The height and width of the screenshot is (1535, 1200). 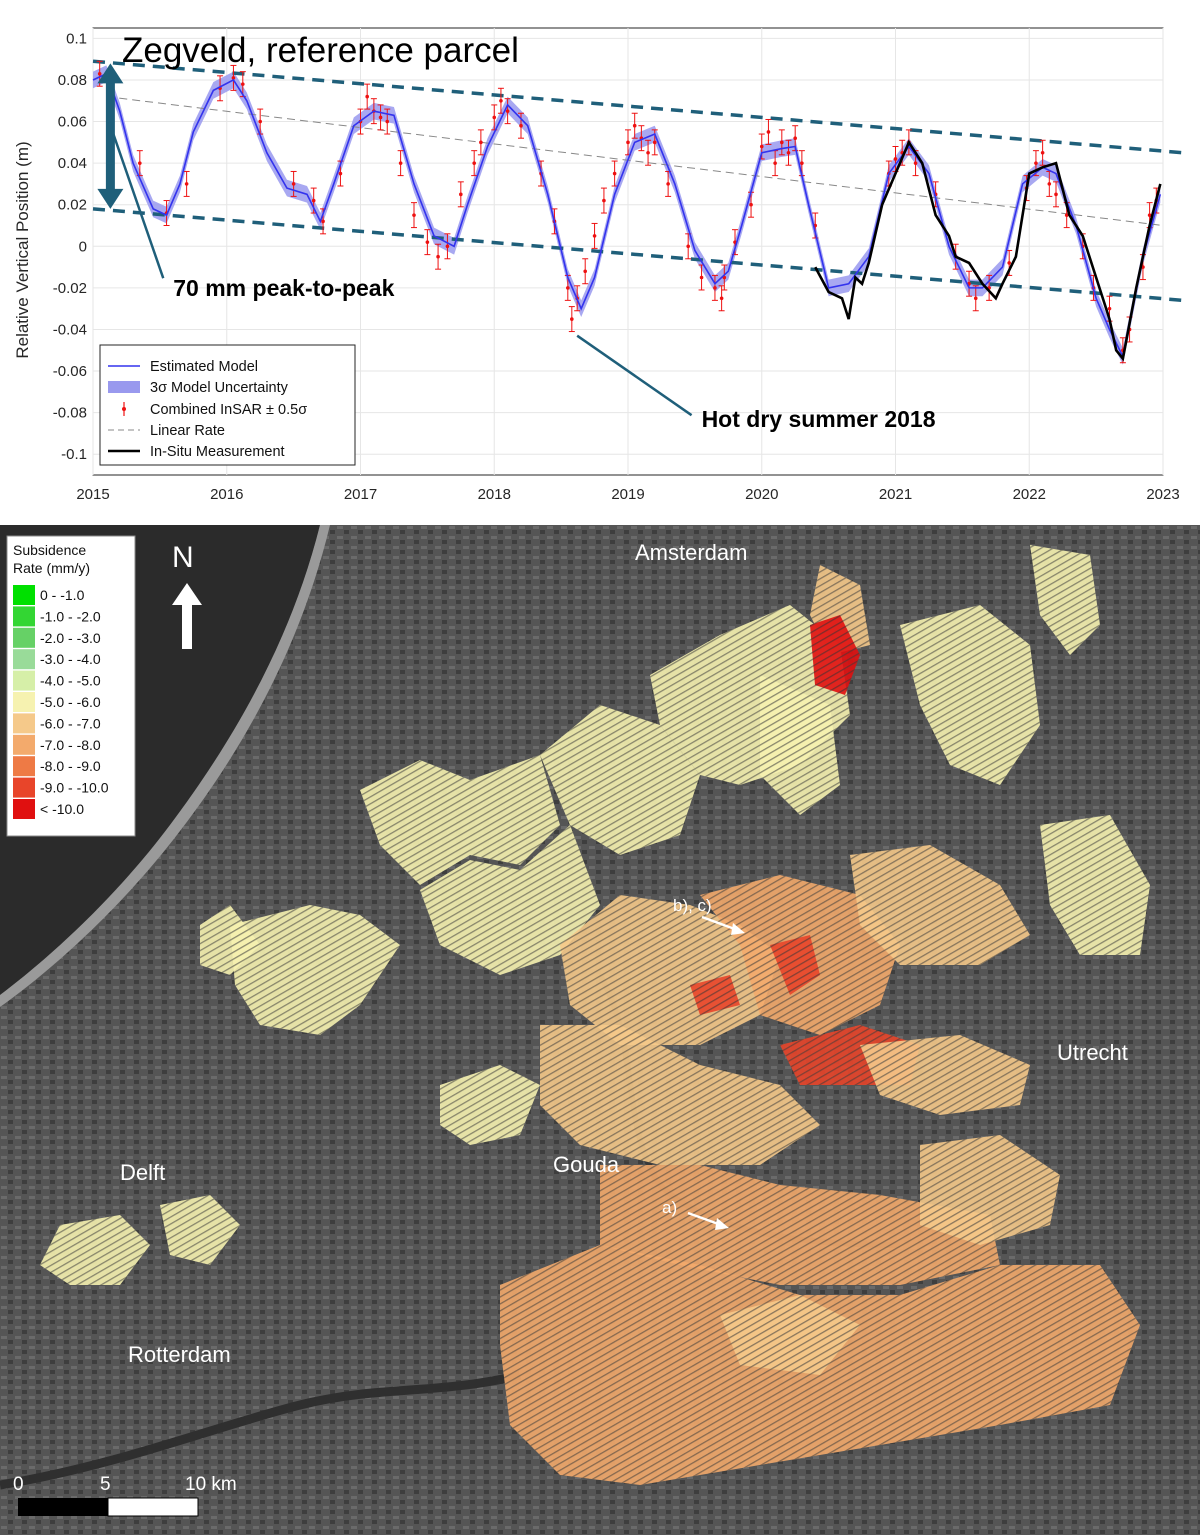 I want to click on city-delft: Delft, so click(x=142, y=1172).